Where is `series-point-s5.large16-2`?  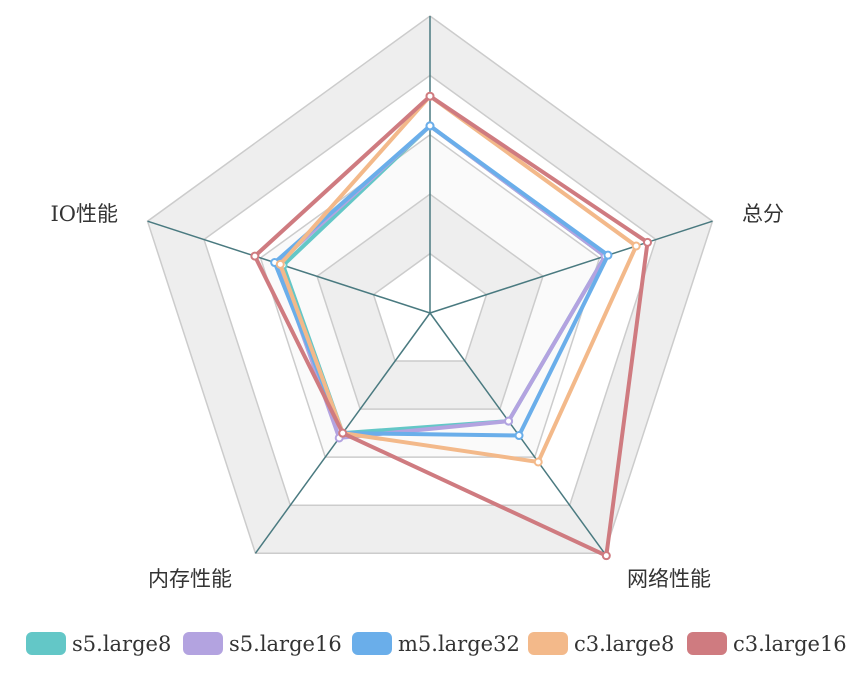 series-point-s5.large16-2 is located at coordinates (509, 421).